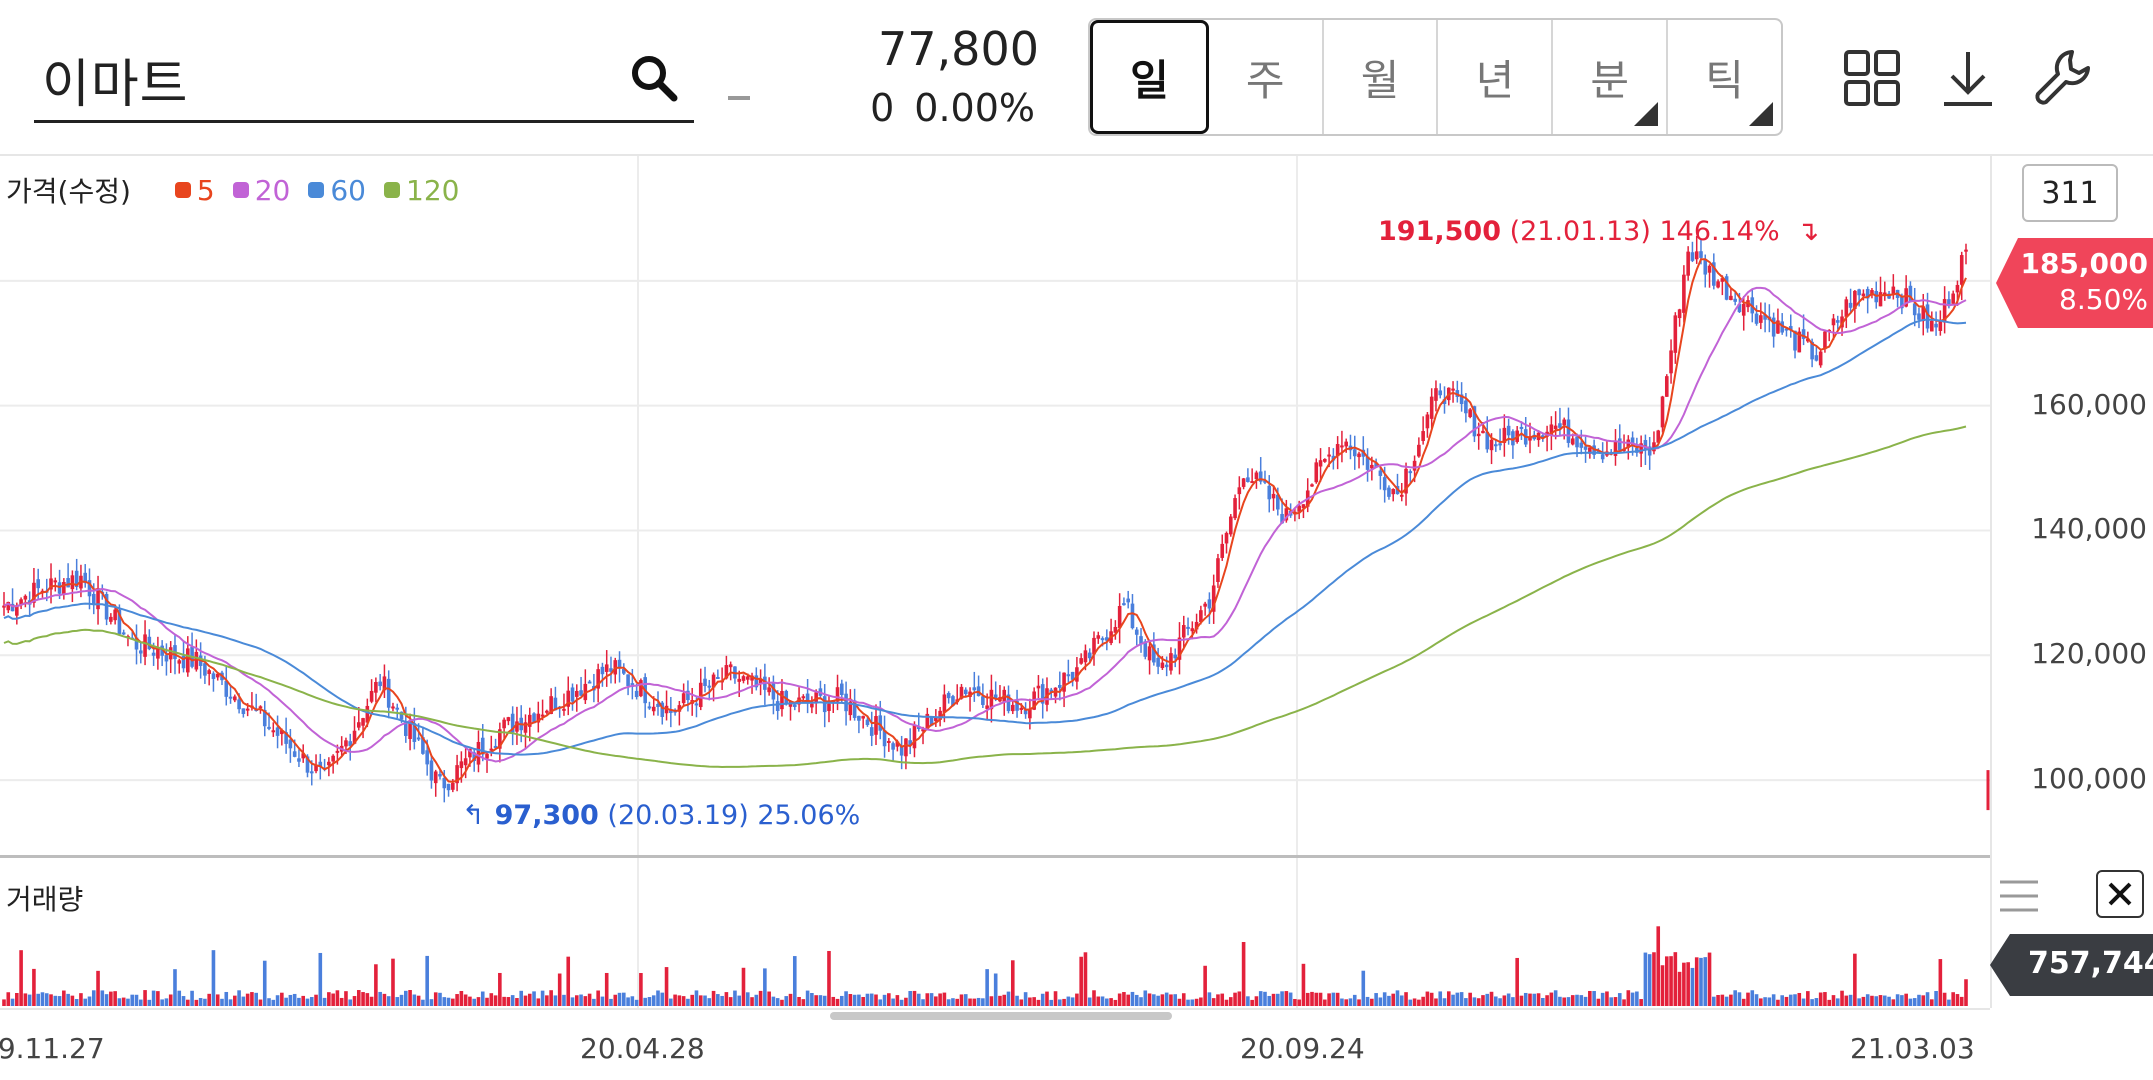 The height and width of the screenshot is (1080, 2153). I want to click on search-box: 이마트, so click(364, 76).